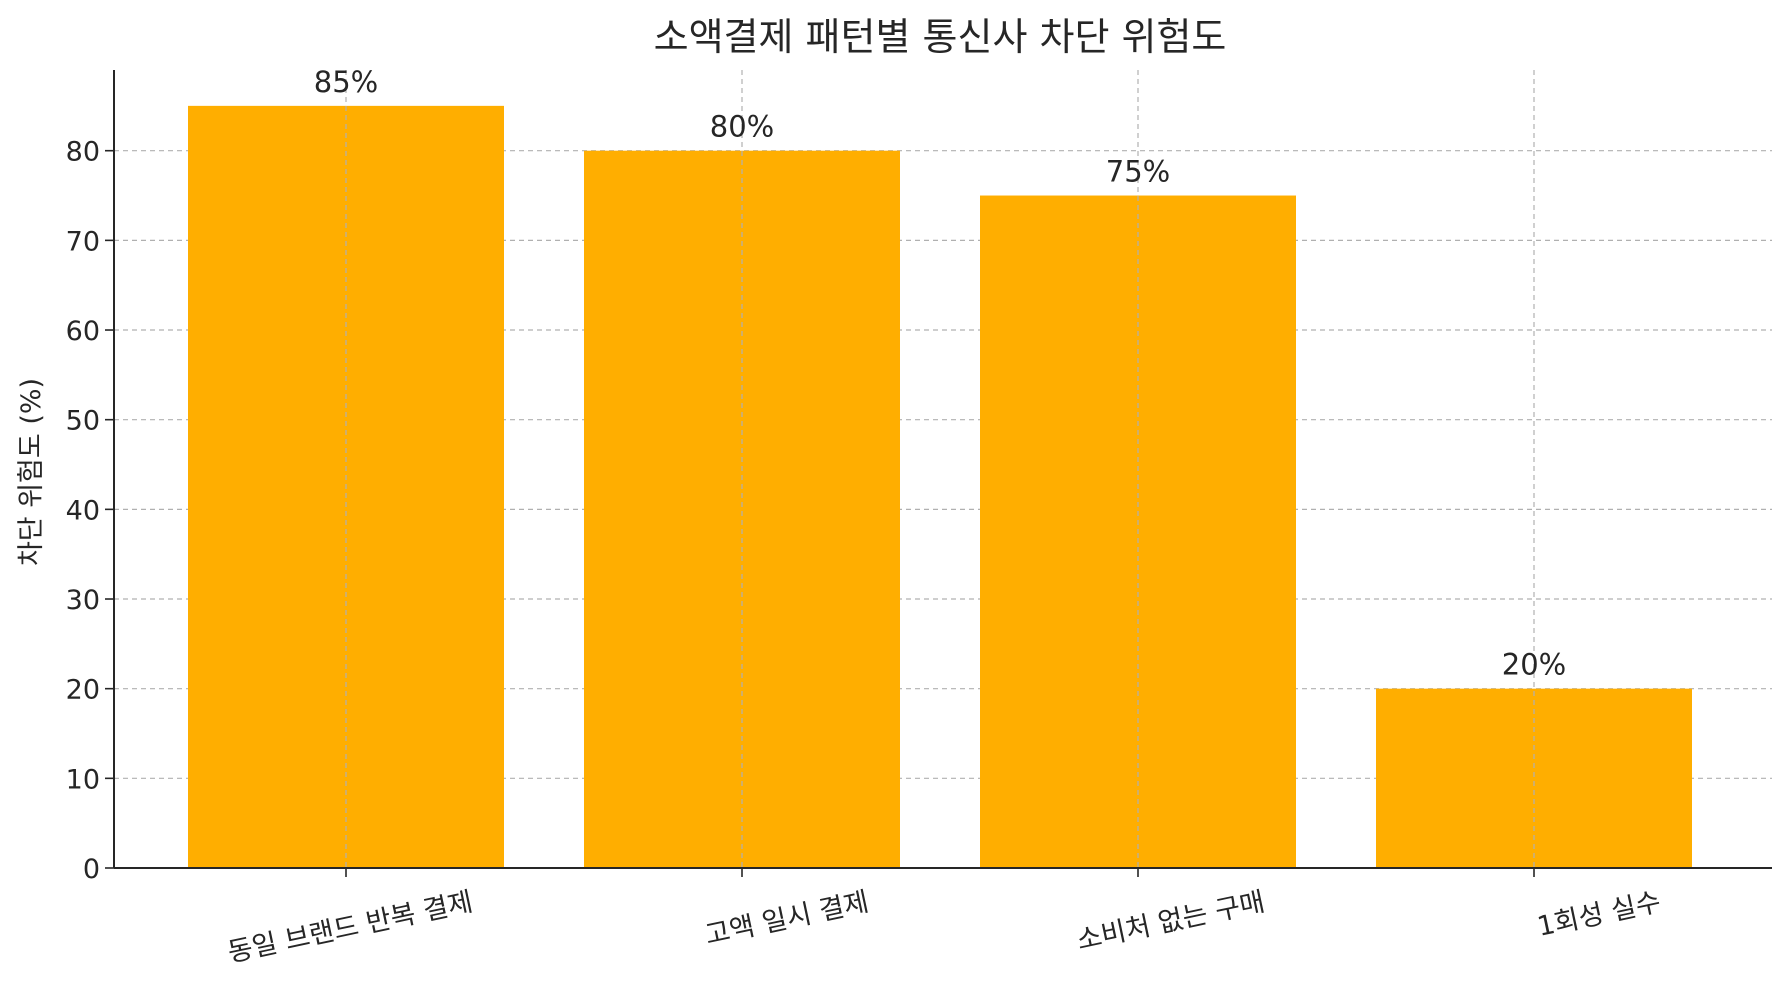 The width and height of the screenshot is (1779, 984). Describe the element at coordinates (786, 919) in the screenshot. I see `x-tick-label: 고액 일시 결제` at that location.